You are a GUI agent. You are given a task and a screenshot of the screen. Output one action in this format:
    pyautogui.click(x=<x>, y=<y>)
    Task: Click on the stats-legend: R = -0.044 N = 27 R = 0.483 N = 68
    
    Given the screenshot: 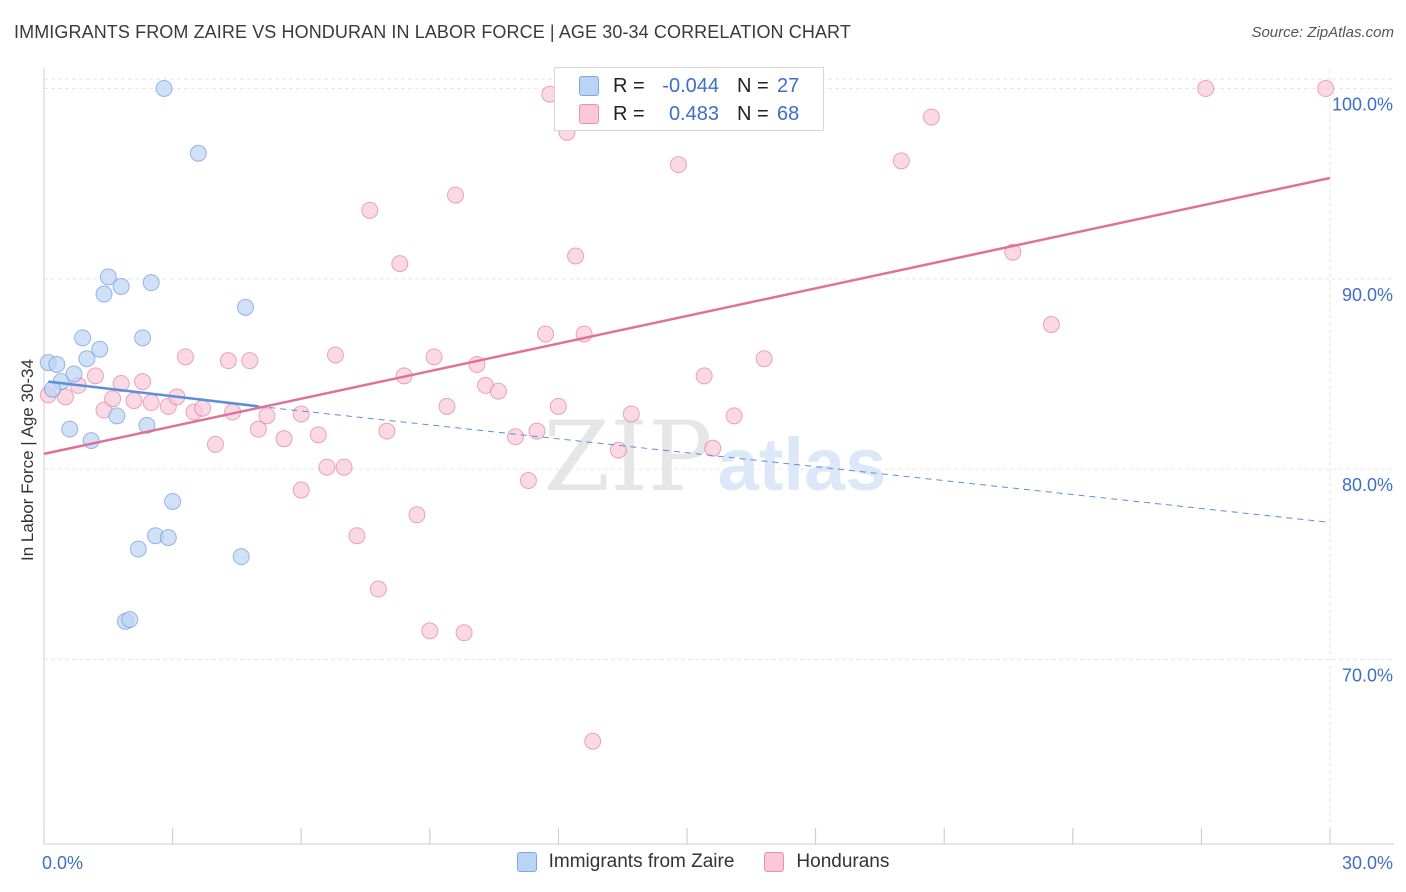 What is the action you would take?
    pyautogui.click(x=689, y=99)
    